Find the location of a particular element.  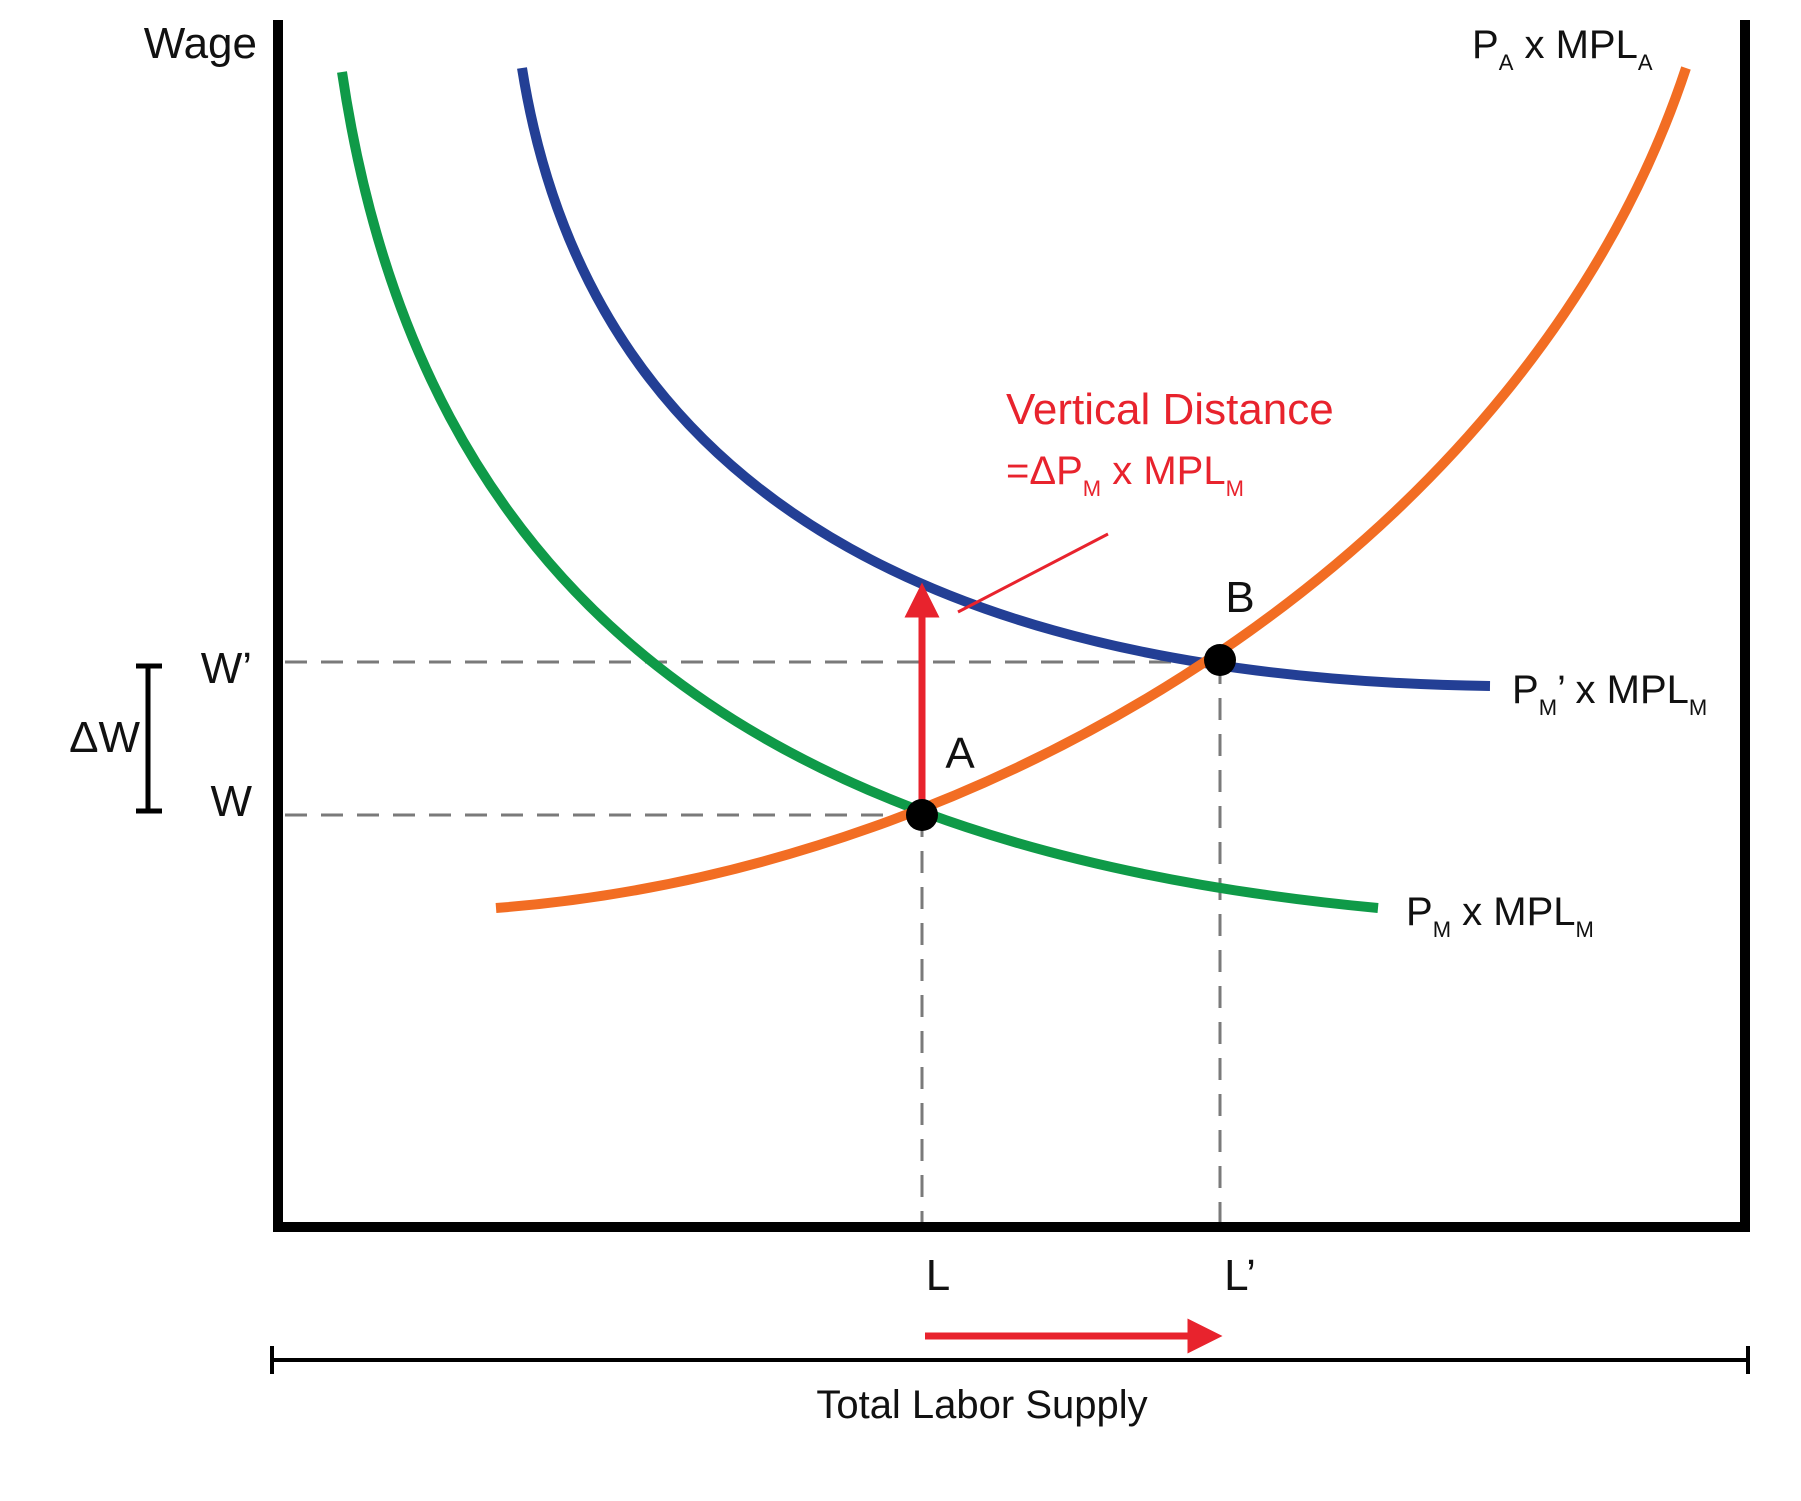

labor-supply-range is located at coordinates (1010, 1360).